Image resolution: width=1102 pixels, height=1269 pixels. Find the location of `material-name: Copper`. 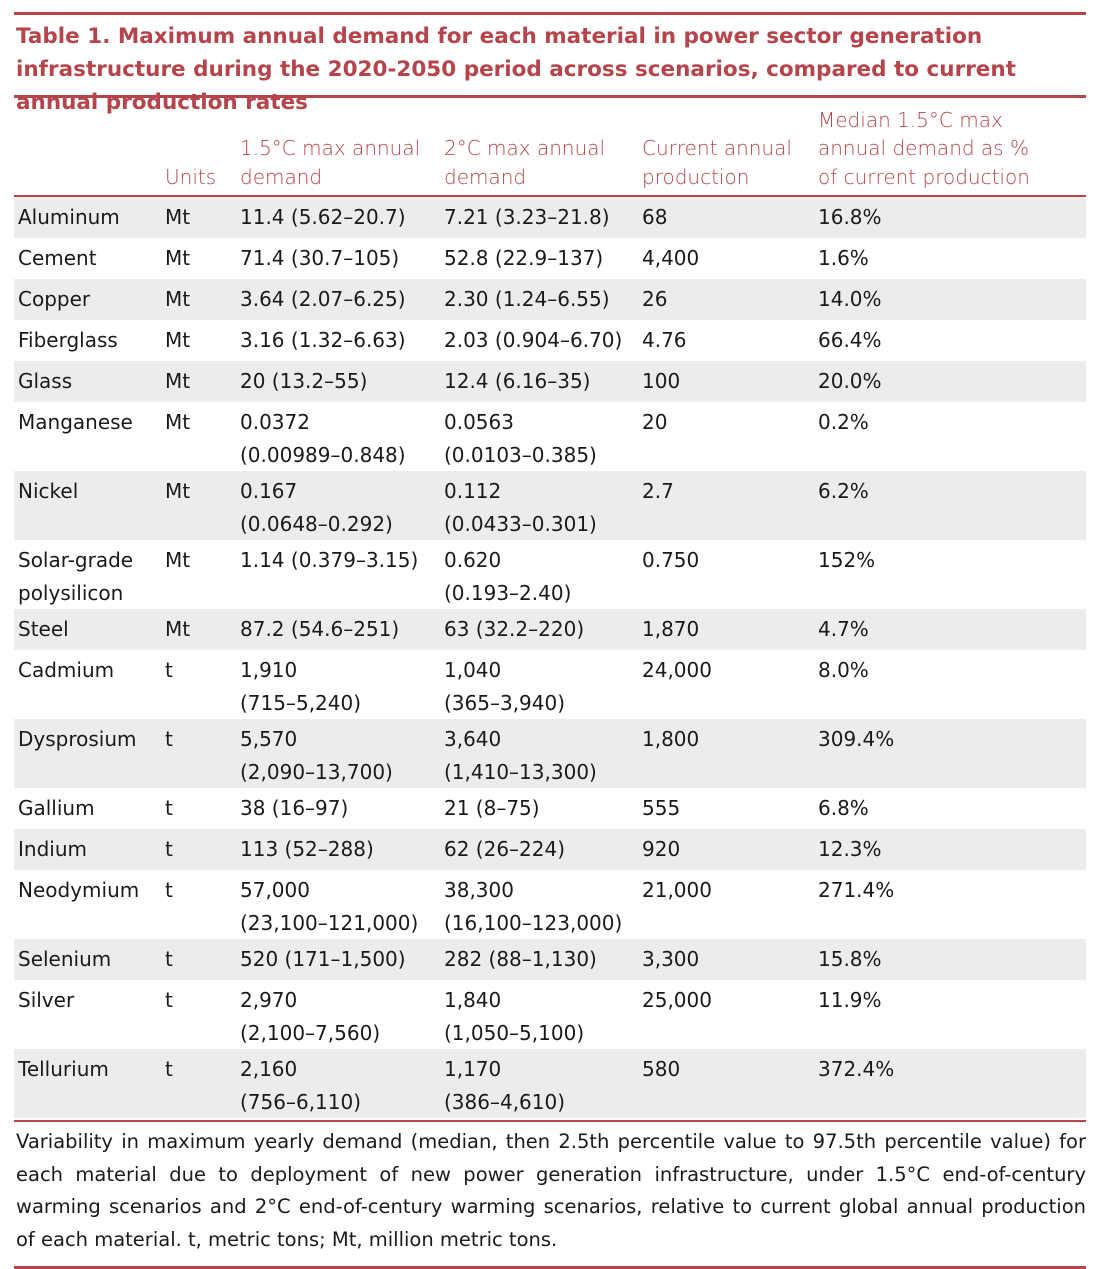

material-name: Copper is located at coordinates (54, 299).